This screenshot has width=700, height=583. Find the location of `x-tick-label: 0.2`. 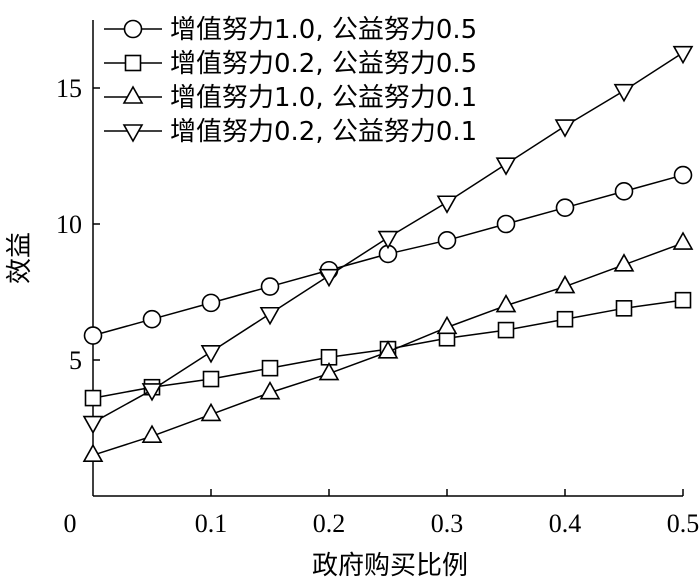

x-tick-label: 0.2 is located at coordinates (329, 523).